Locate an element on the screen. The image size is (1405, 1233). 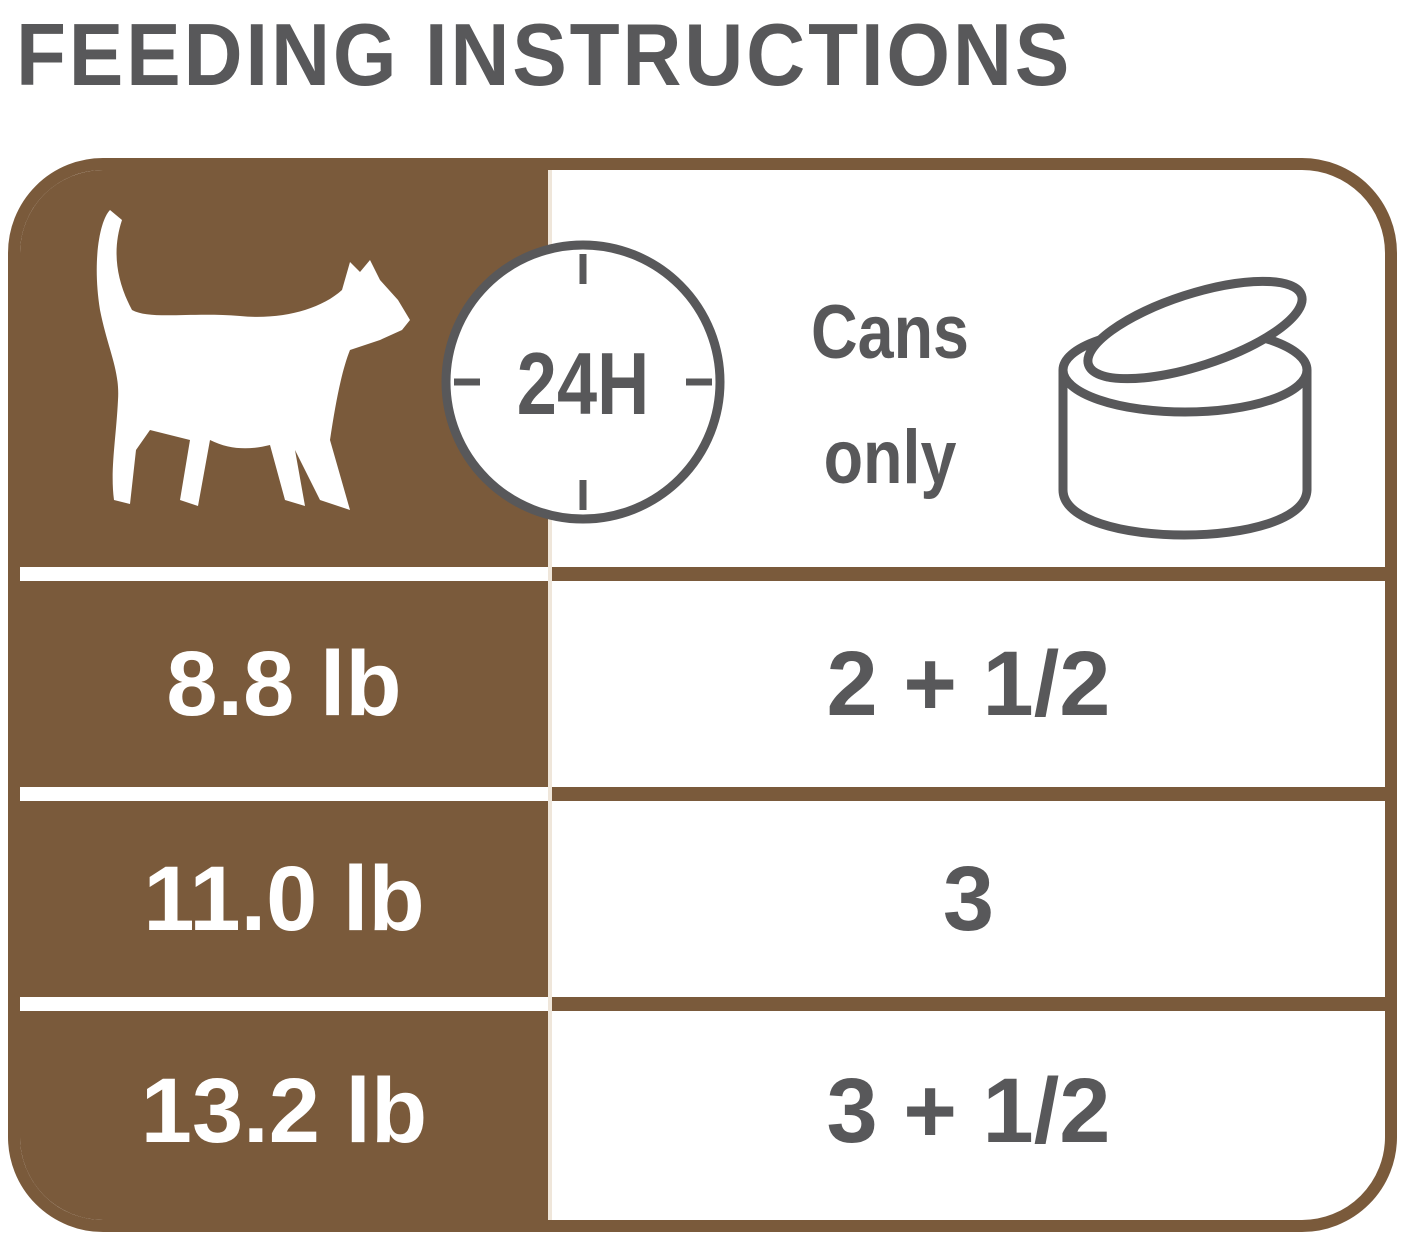
weight-cell: 8.8 lb is located at coordinates (284, 683).